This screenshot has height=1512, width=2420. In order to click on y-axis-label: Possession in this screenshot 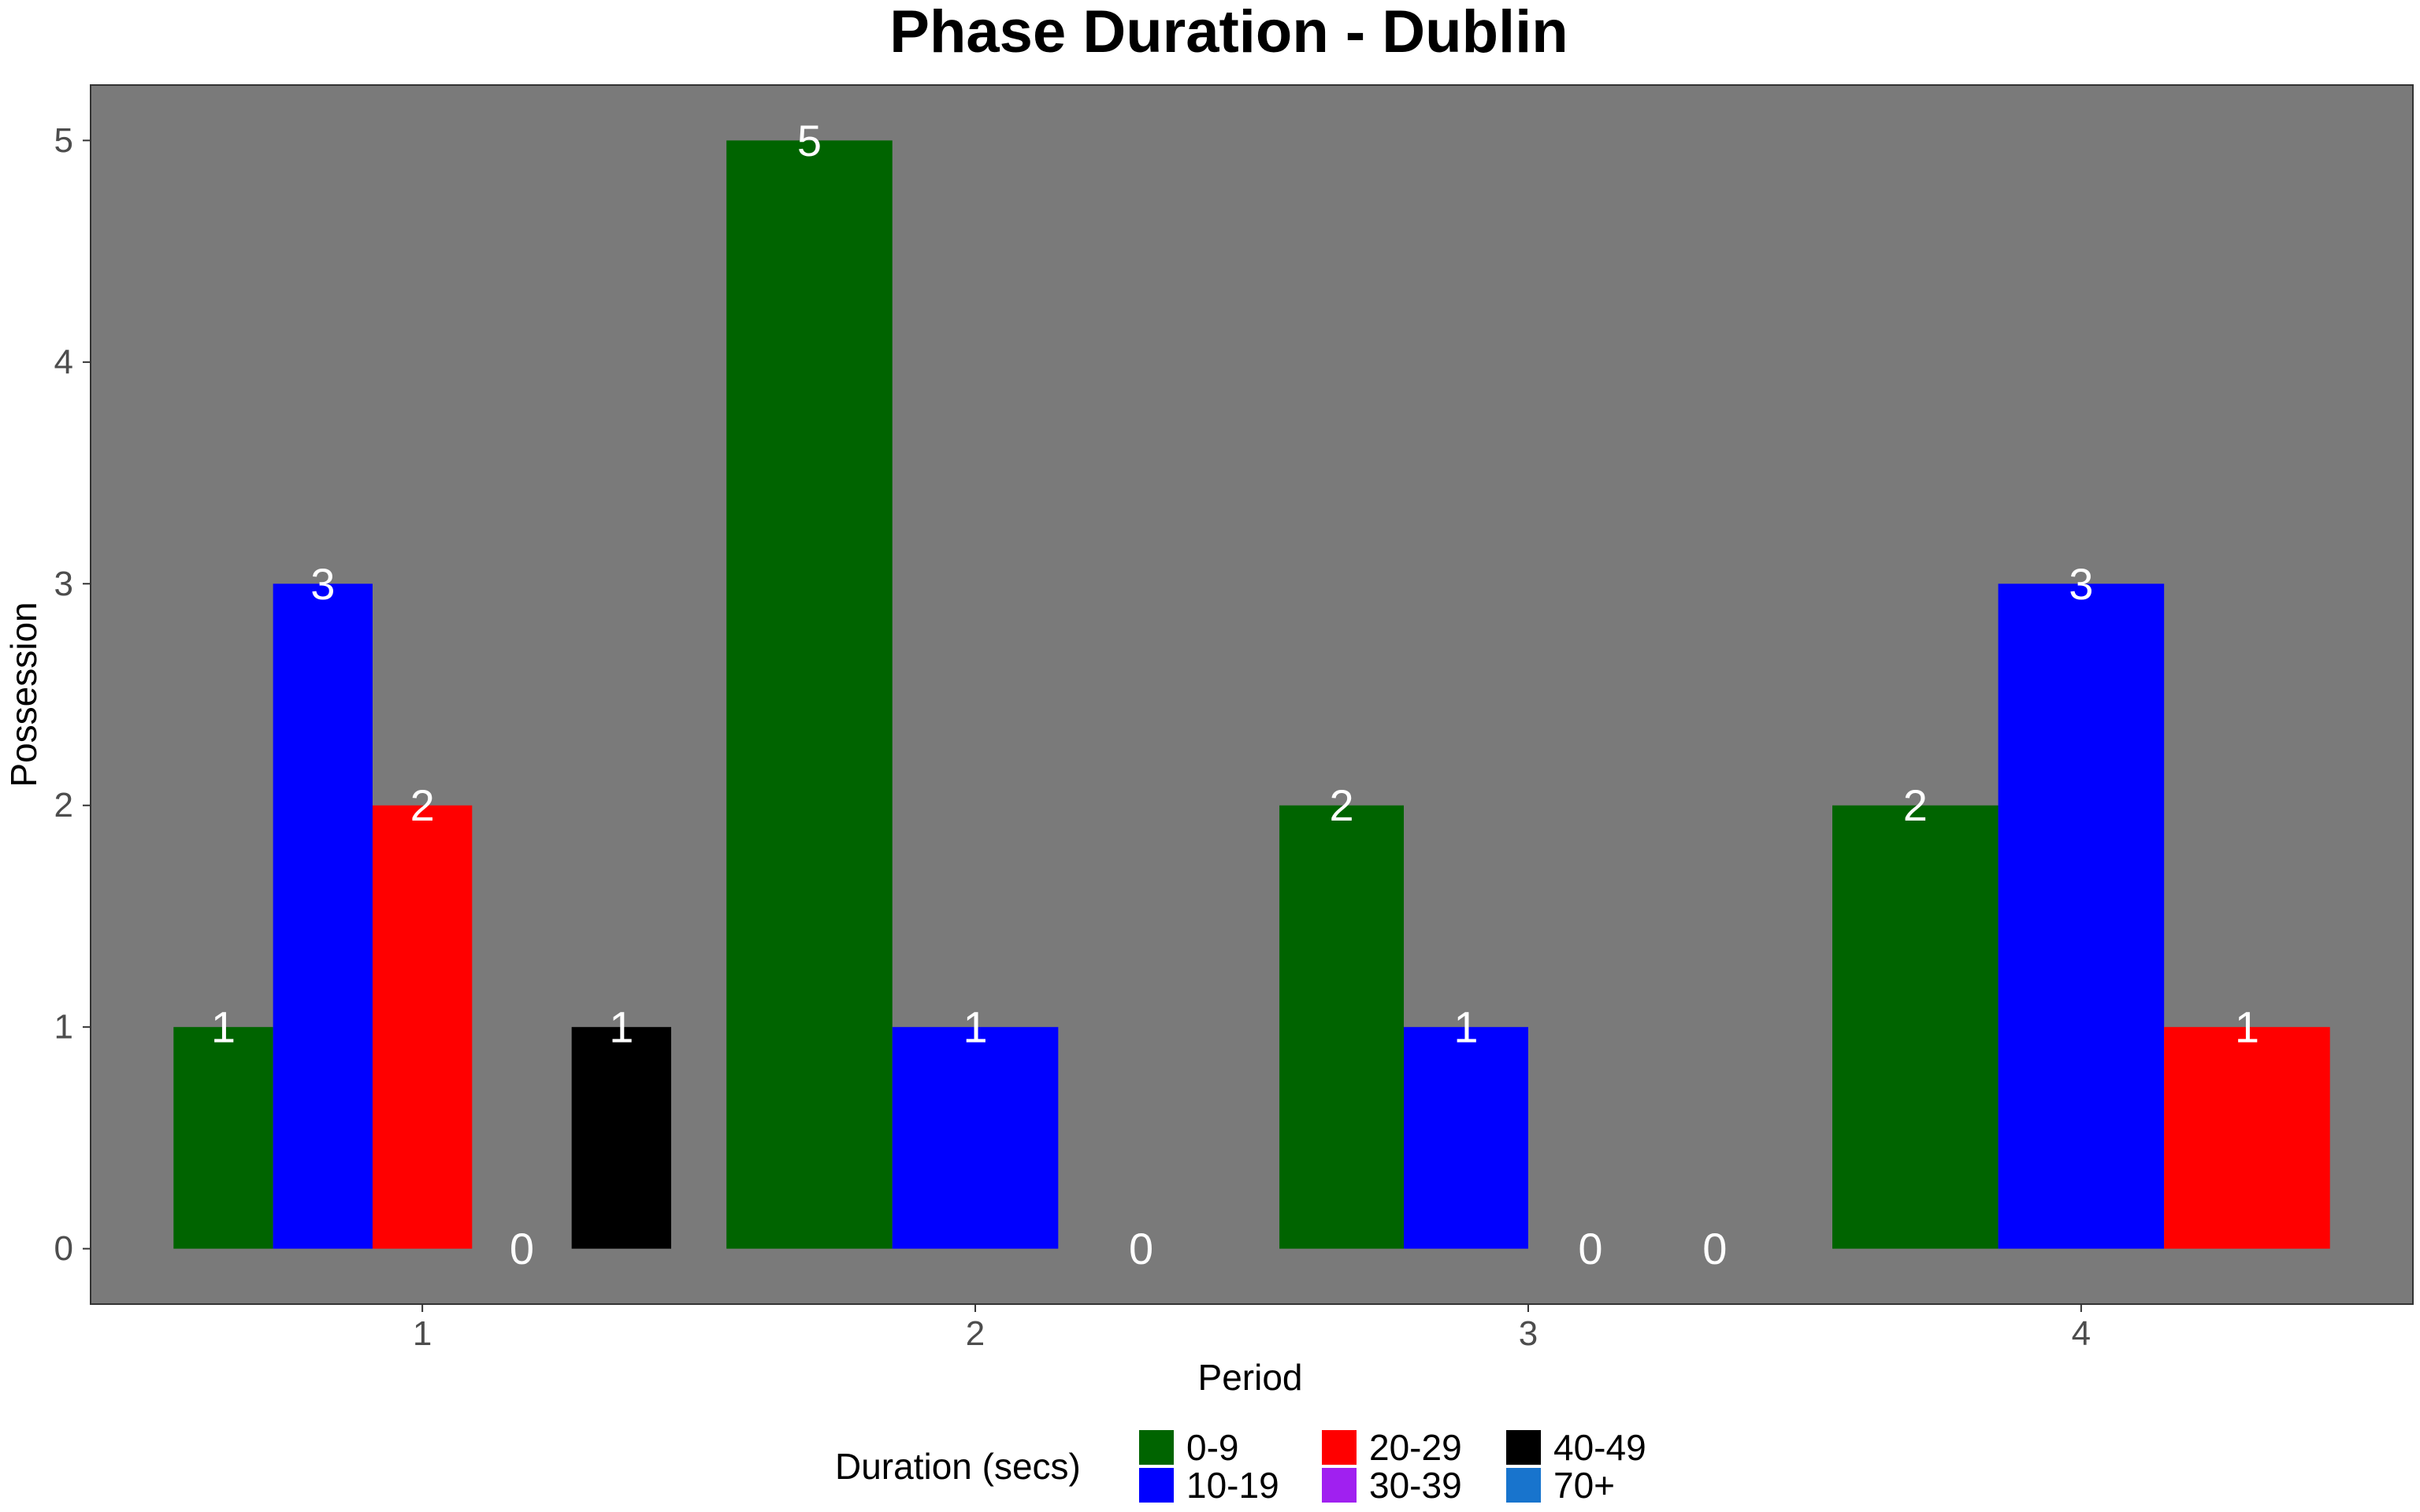, I will do `click(23, 694)`.